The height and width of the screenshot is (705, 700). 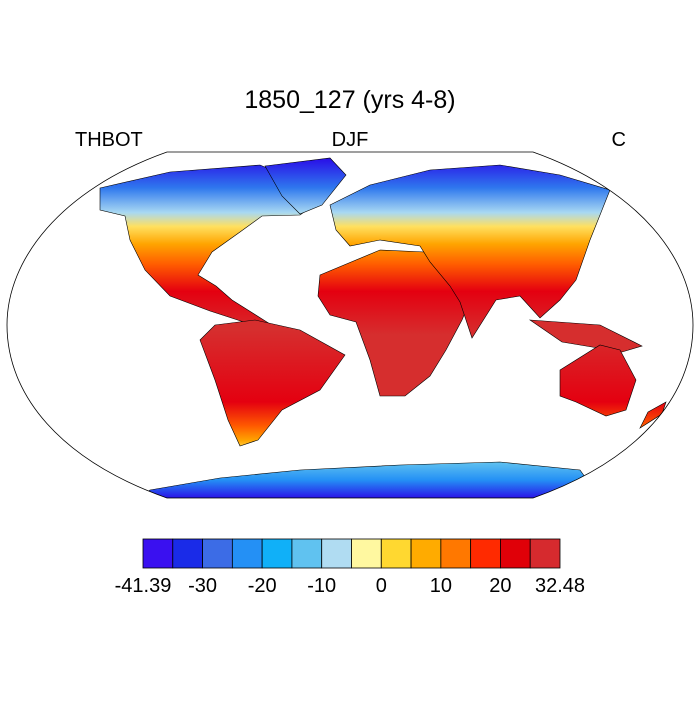 I want to click on colorbar: -41.39 -30 -20 -10 0 10 20 32.48, so click(x=350, y=567).